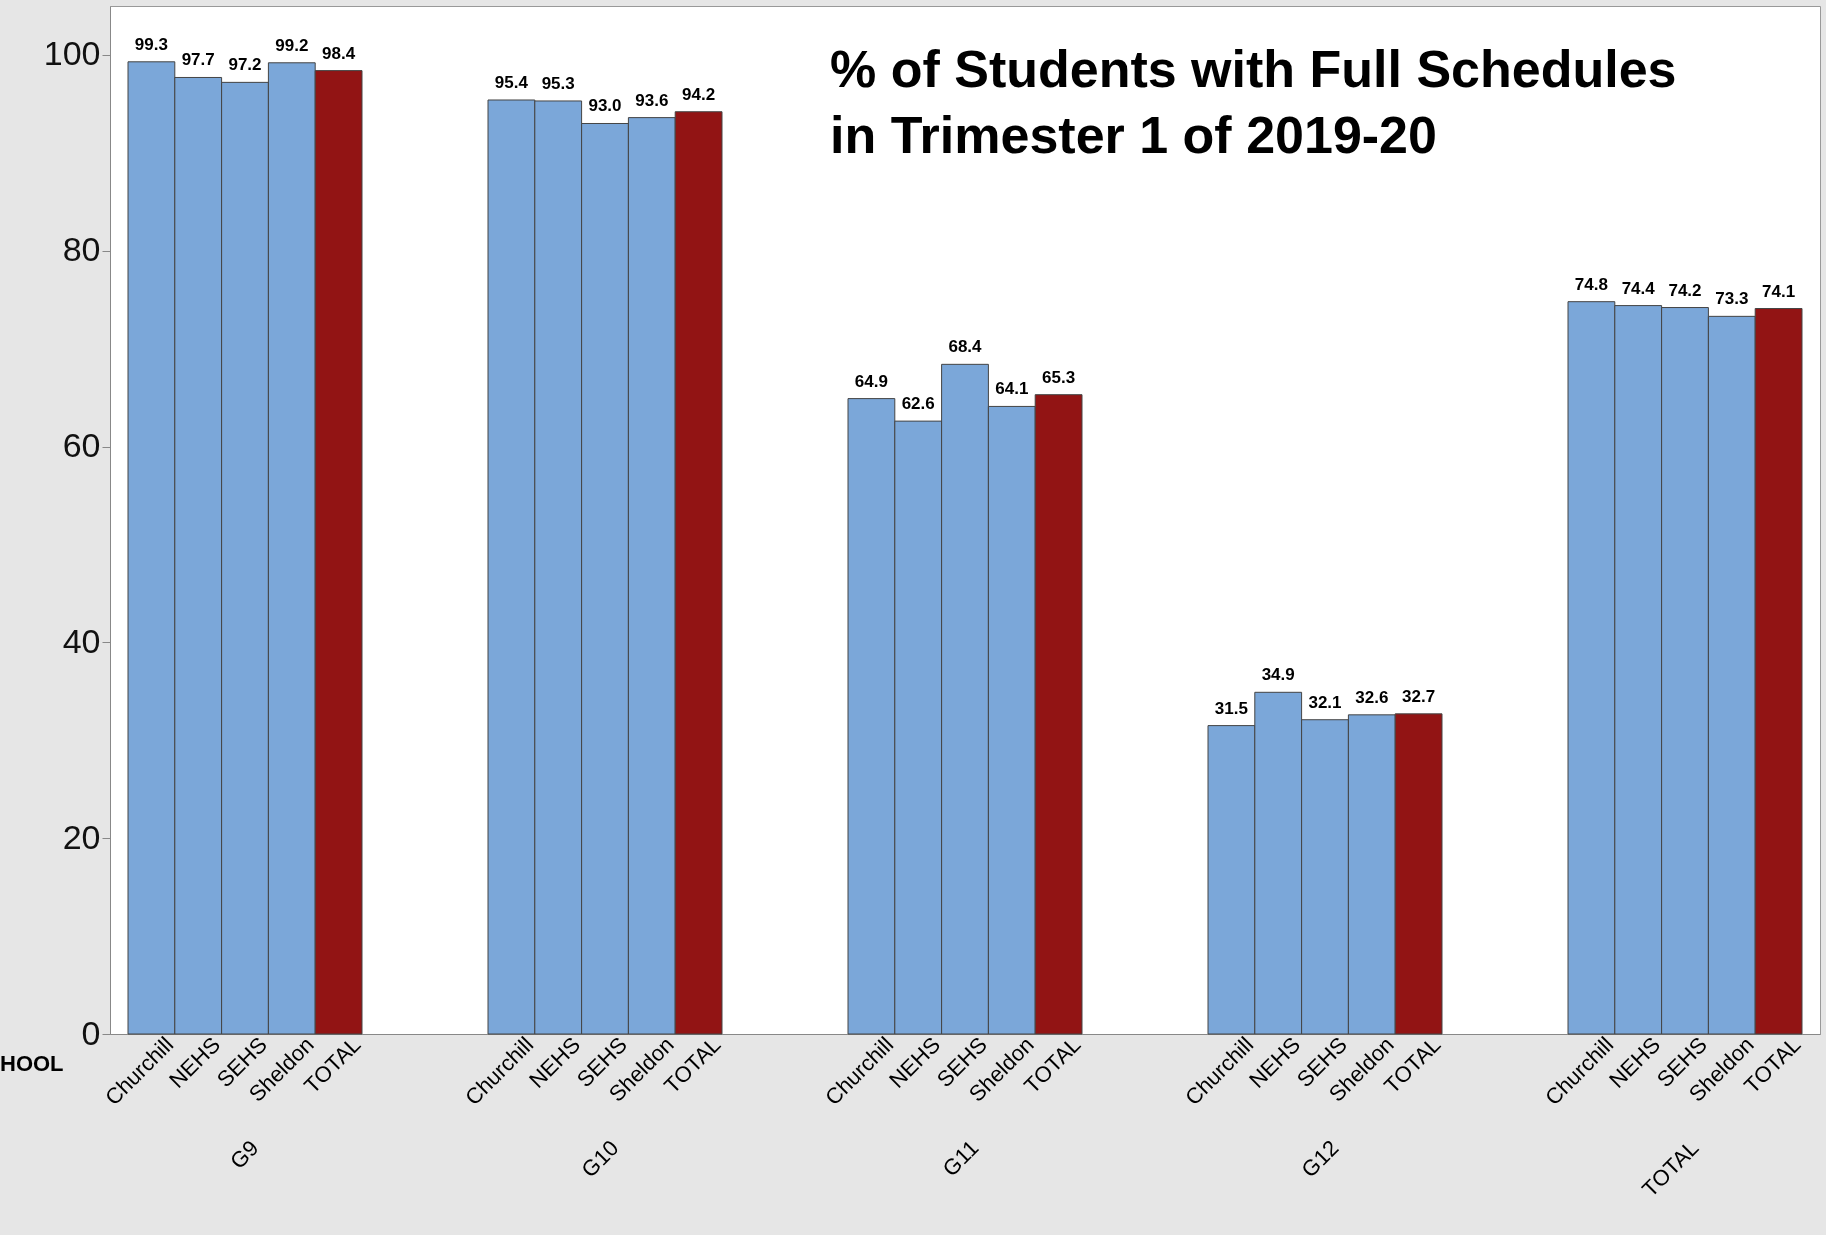 This screenshot has height=1235, width=1826. Describe the element at coordinates (558, 83) in the screenshot. I see `data-label: 95.3` at that location.